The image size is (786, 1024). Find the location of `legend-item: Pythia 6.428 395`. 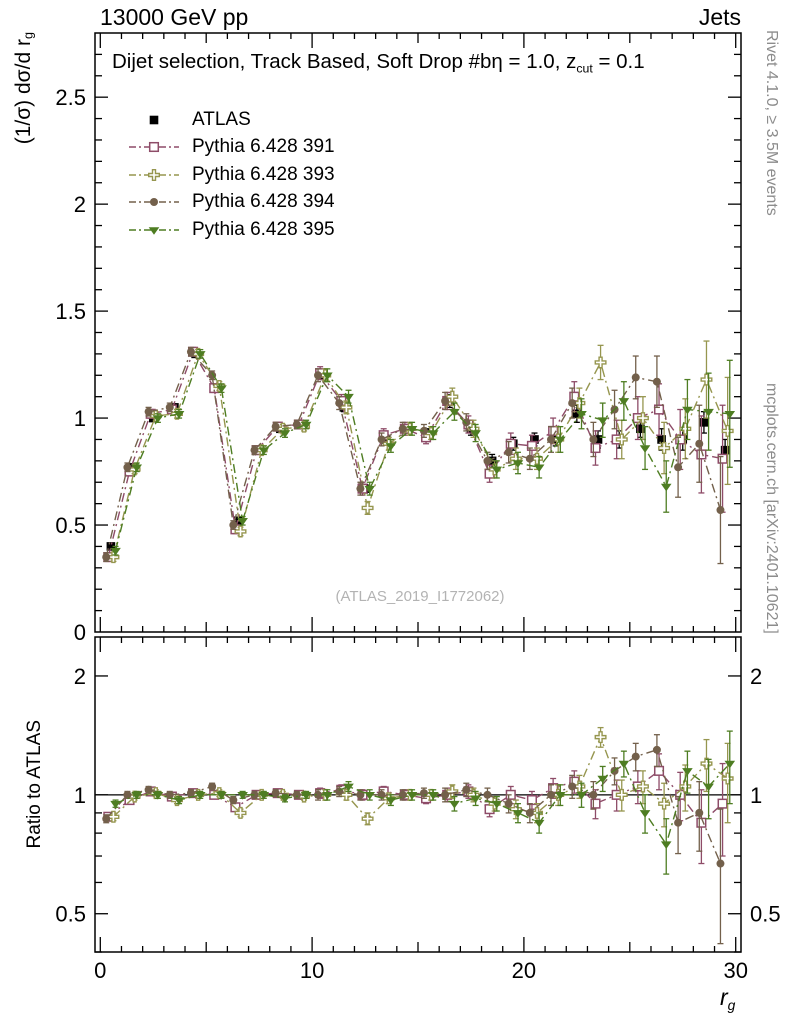

legend-item: Pythia 6.428 395 is located at coordinates (231, 230).